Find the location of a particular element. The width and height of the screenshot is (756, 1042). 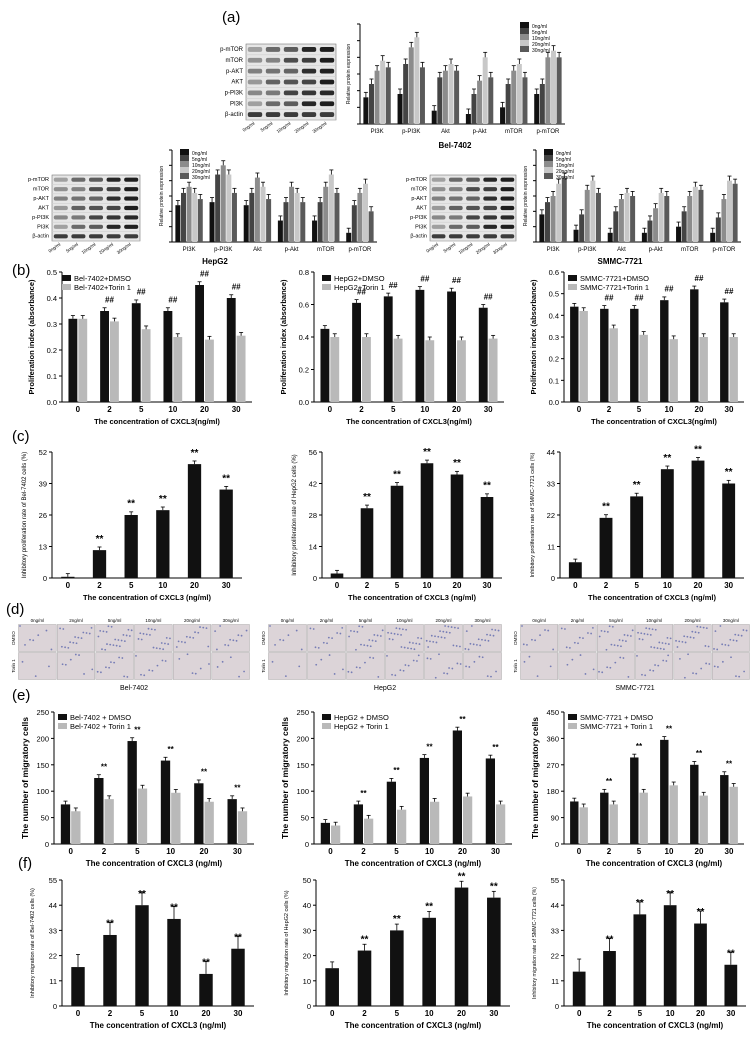

transwell-conc-label: 5ng/ml is located at coordinates (366, 620).